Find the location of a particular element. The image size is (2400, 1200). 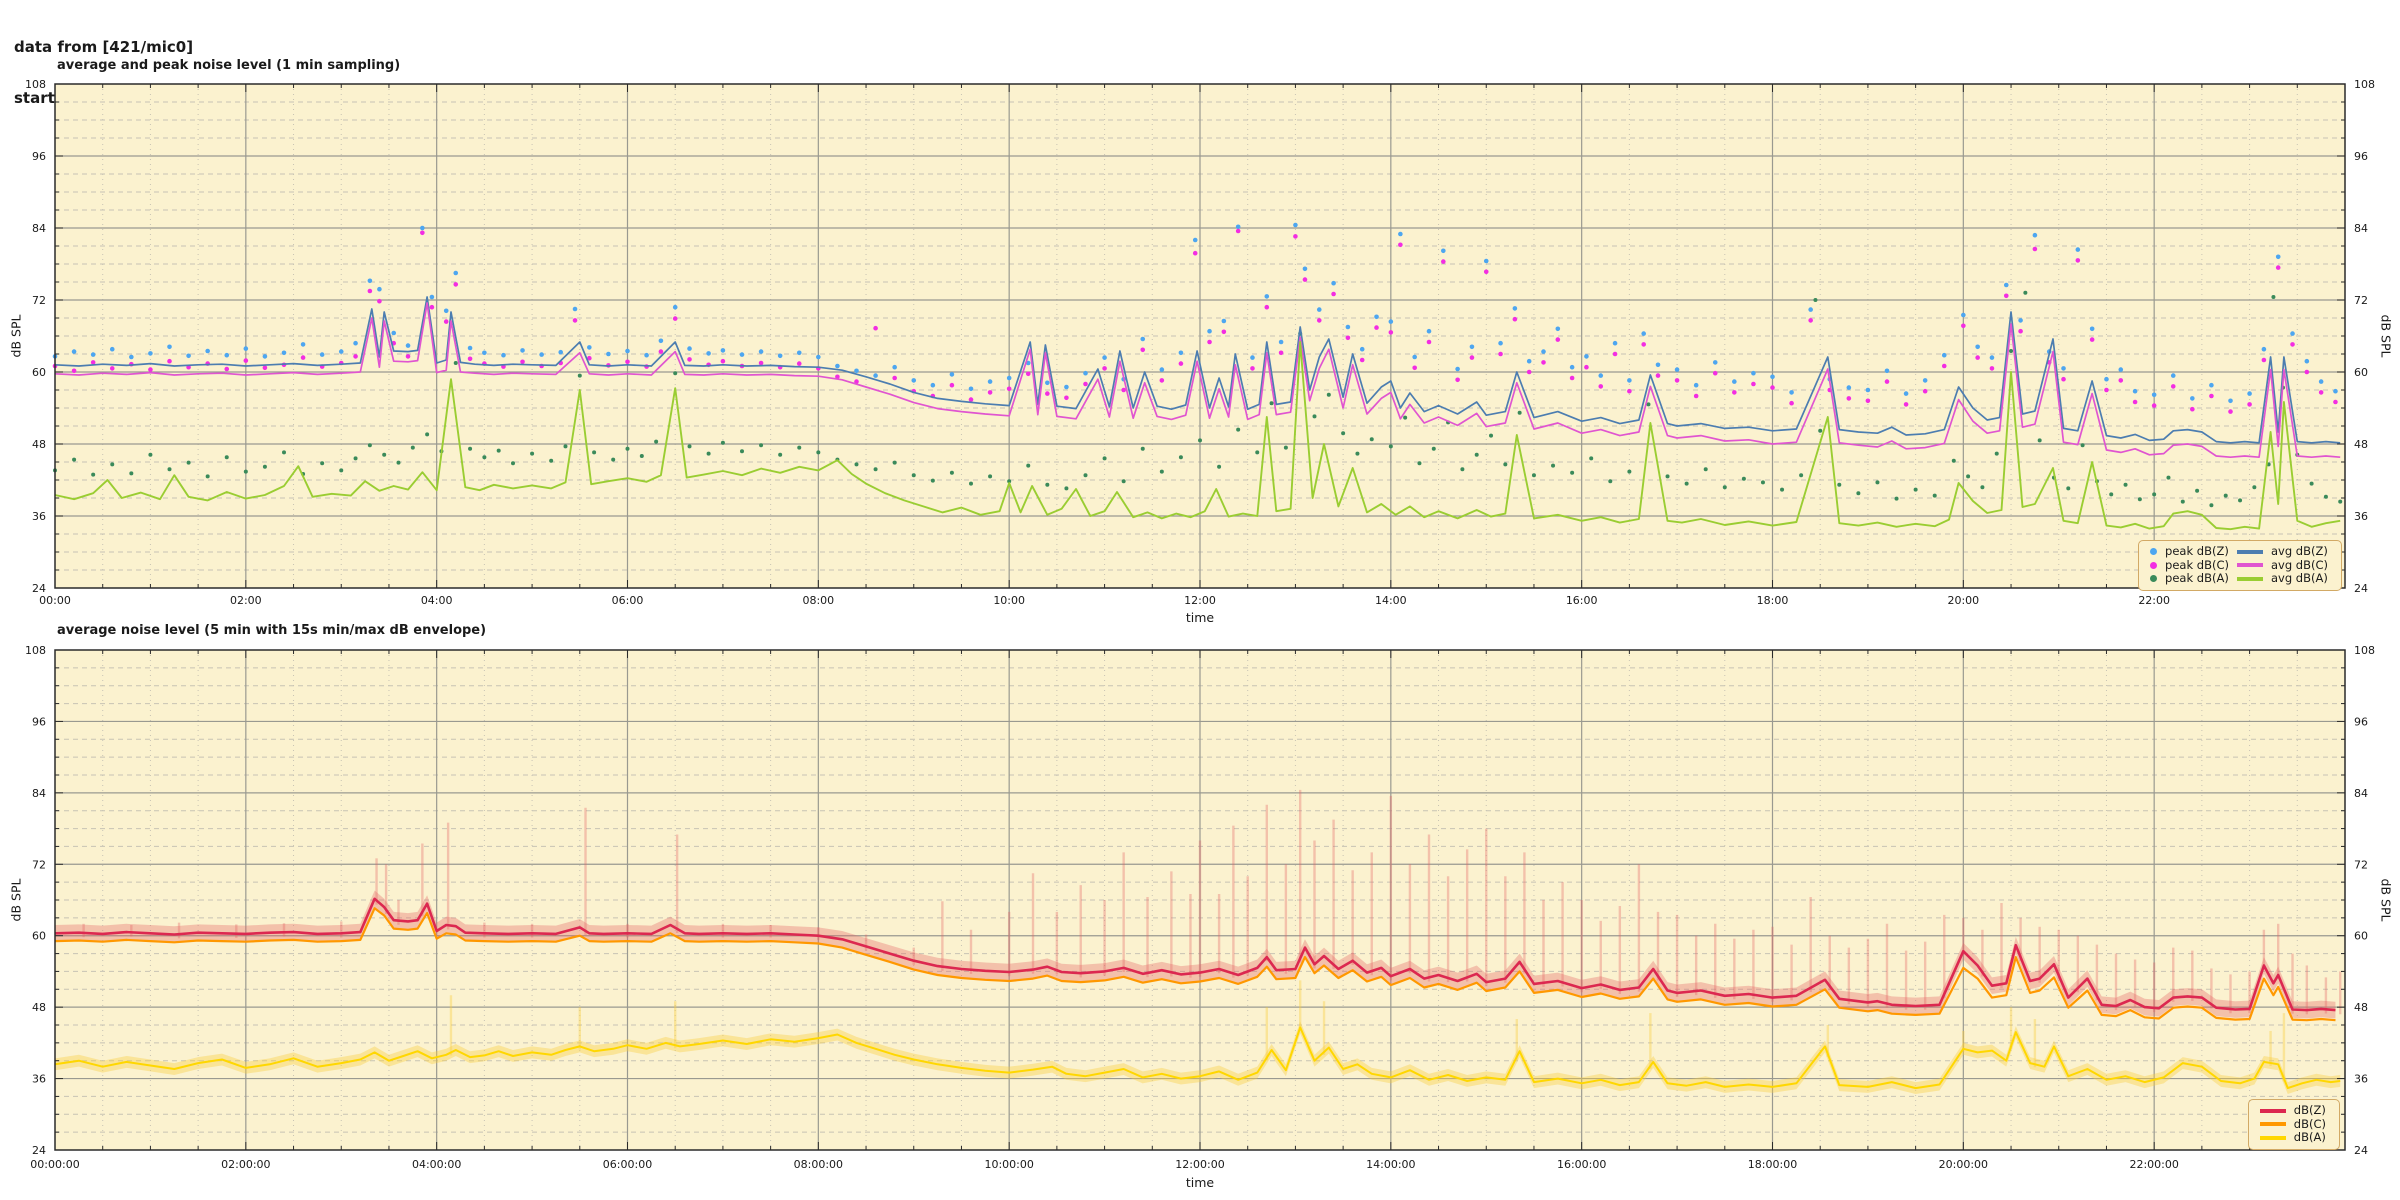

svg-text: 02:00 is located at coordinates (246, 600).